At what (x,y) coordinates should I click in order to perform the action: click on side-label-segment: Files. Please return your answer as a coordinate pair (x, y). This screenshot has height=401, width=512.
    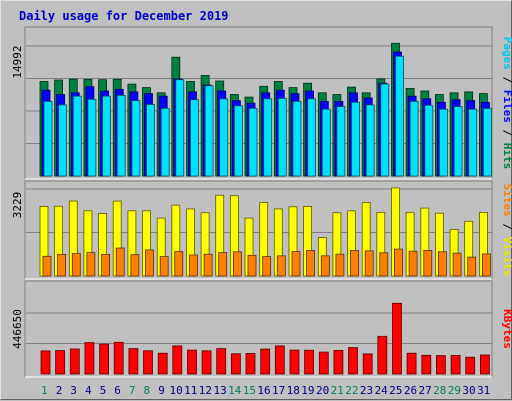
    Looking at the image, I should click on (506, 106).